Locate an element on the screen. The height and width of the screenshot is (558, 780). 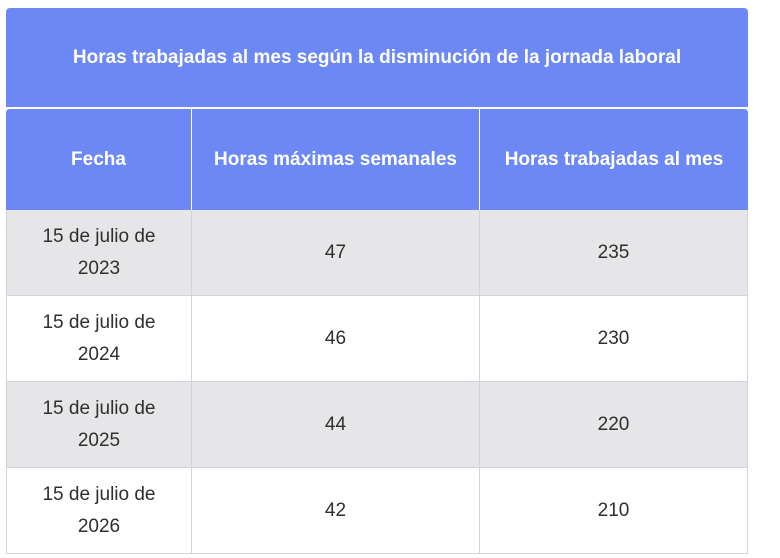
cell-monthly-hours: 235 is located at coordinates (614, 253).